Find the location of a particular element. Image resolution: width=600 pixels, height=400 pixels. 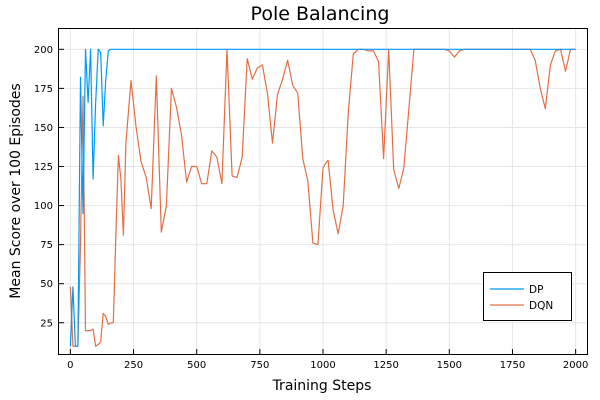

x-tick-label: 1250 is located at coordinates (385, 365).